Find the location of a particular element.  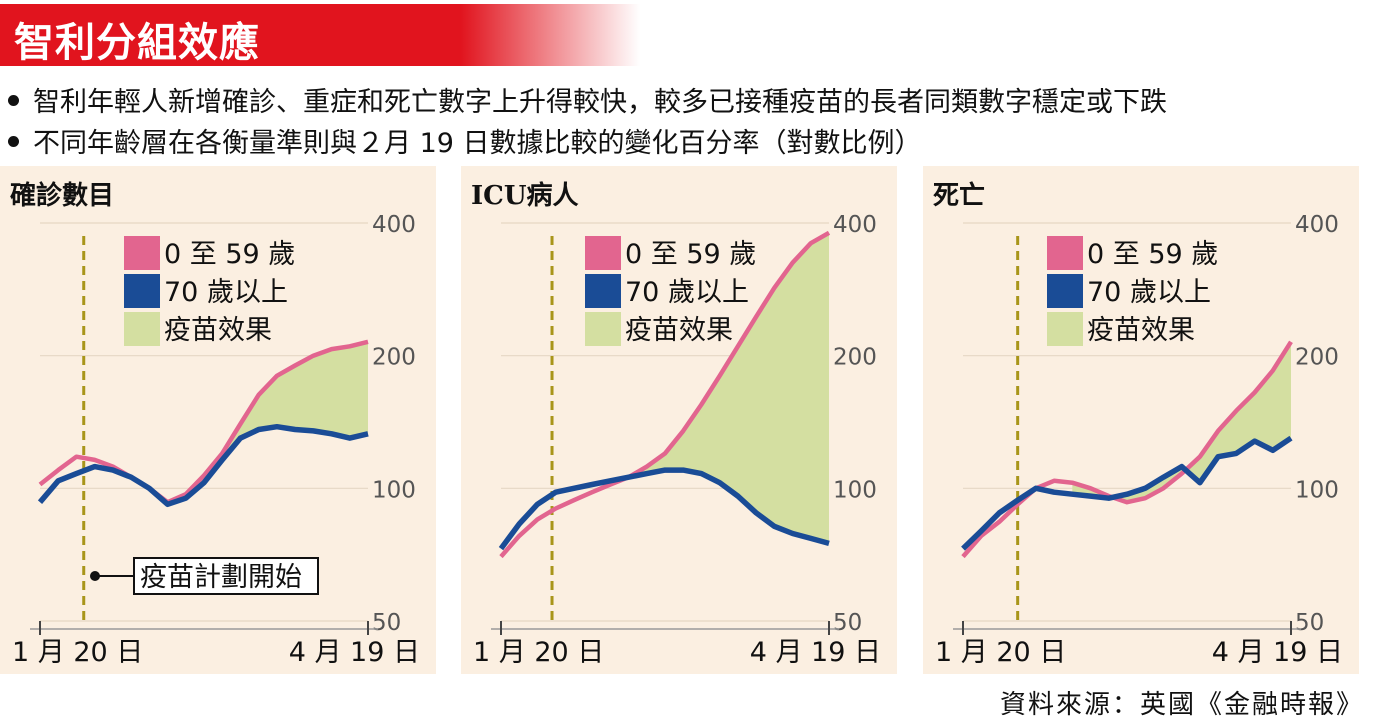

annotation-box is located at coordinates (226, 576).